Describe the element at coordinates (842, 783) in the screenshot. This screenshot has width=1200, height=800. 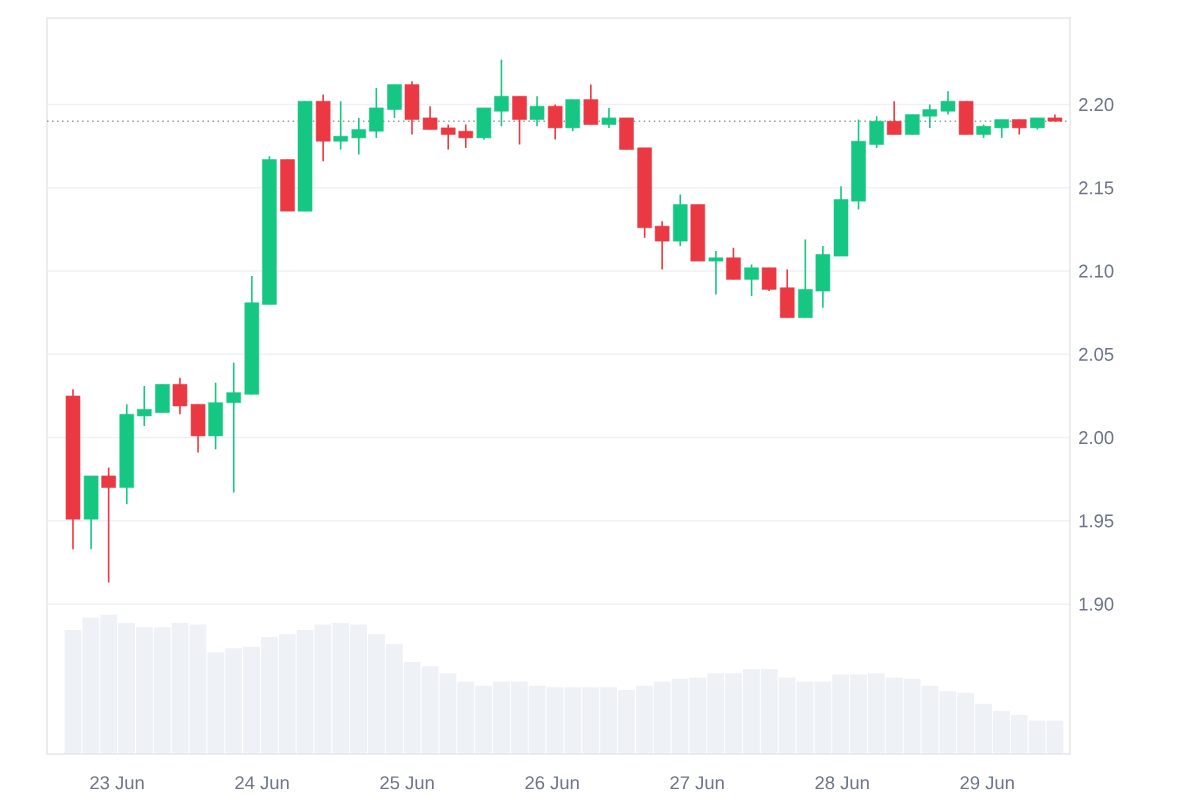
I see `x-tick-label: 28 Jun` at that location.